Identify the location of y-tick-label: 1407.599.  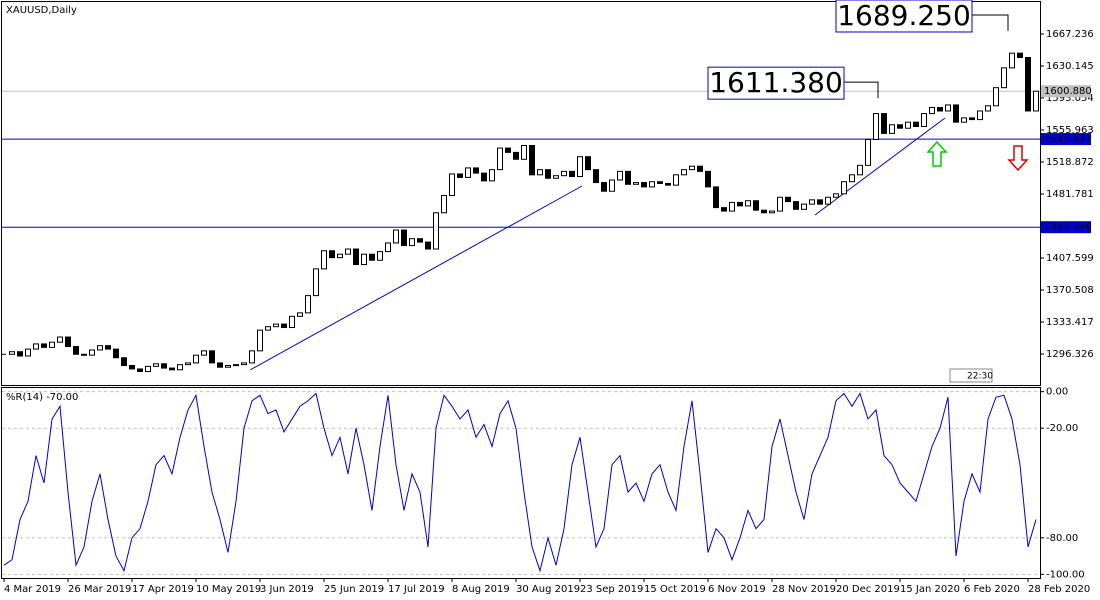
(1070, 258).